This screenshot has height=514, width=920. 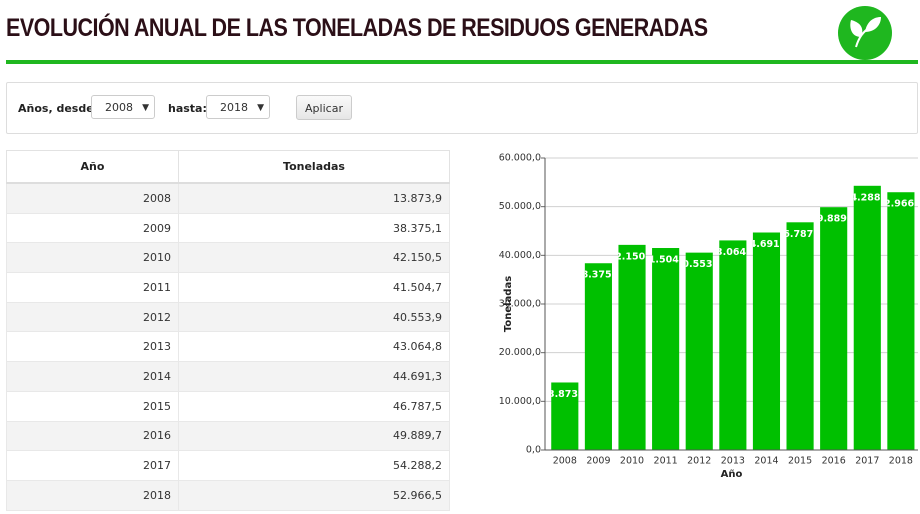 What do you see at coordinates (833, 219) in the screenshot?
I see `value-label: 49.889,7` at bounding box center [833, 219].